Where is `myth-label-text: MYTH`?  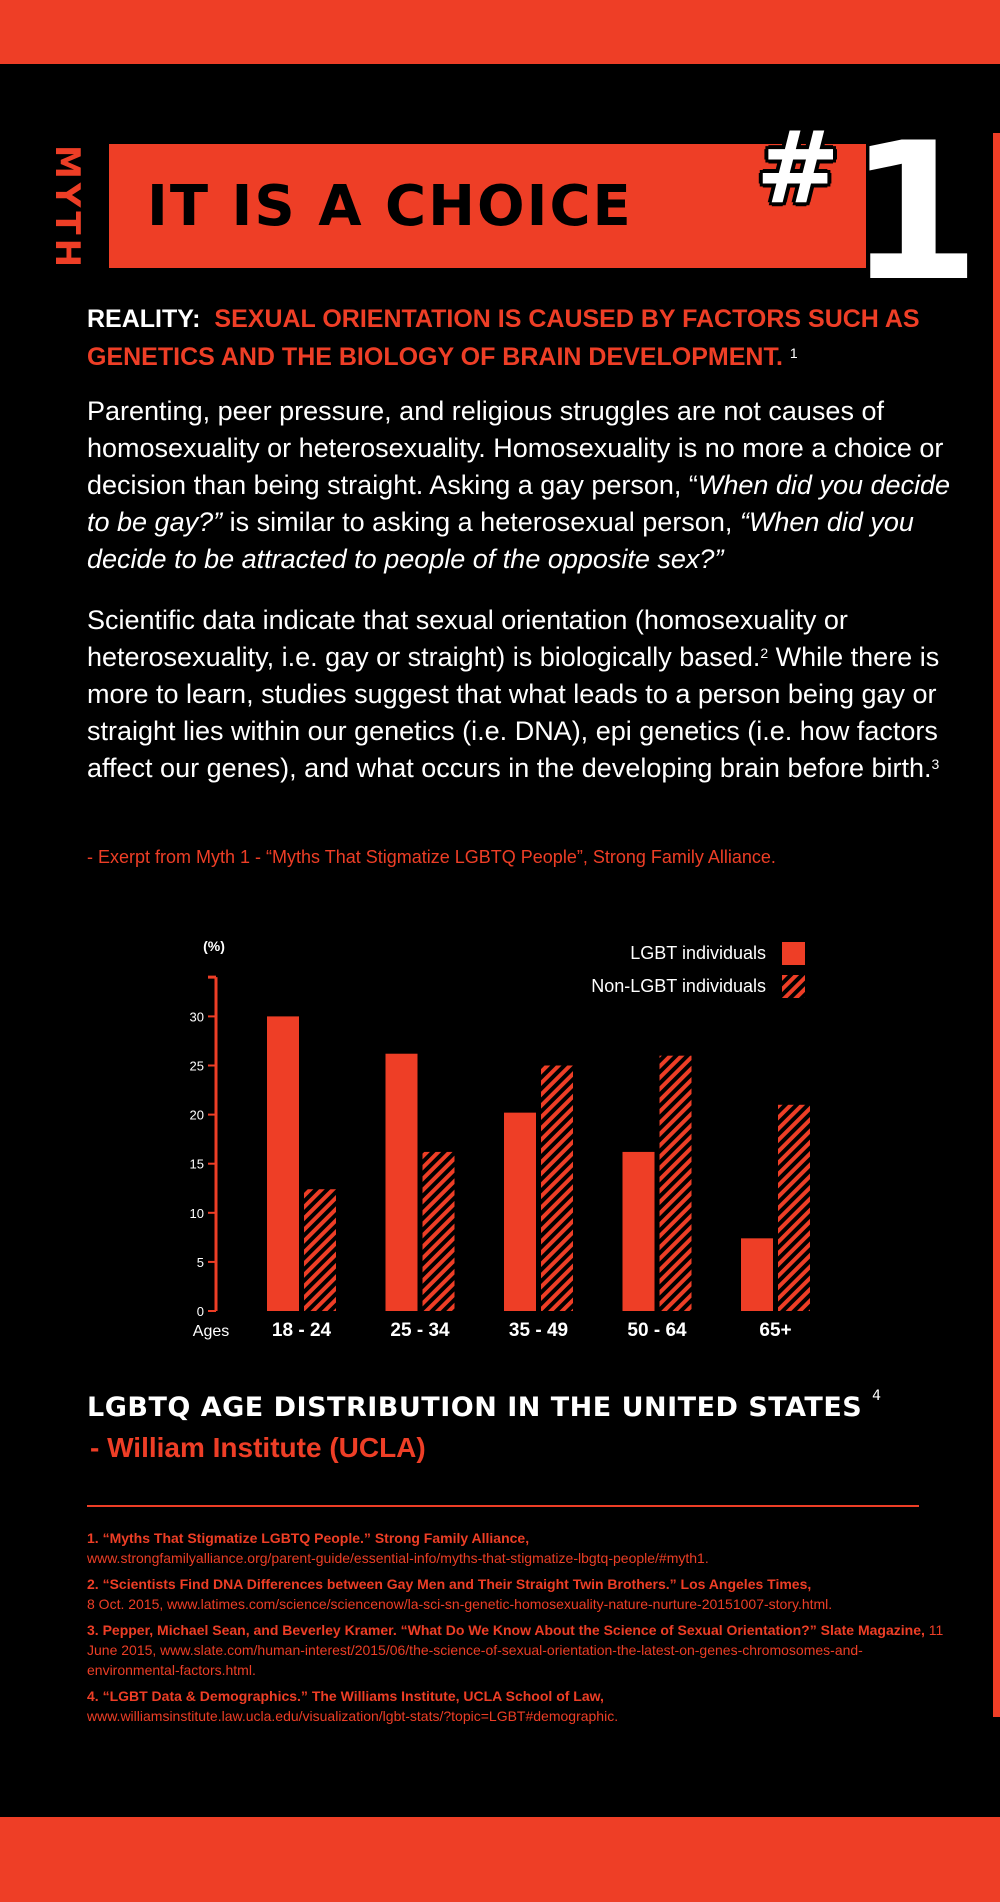
myth-label-text: MYTH is located at coordinates (67, 207).